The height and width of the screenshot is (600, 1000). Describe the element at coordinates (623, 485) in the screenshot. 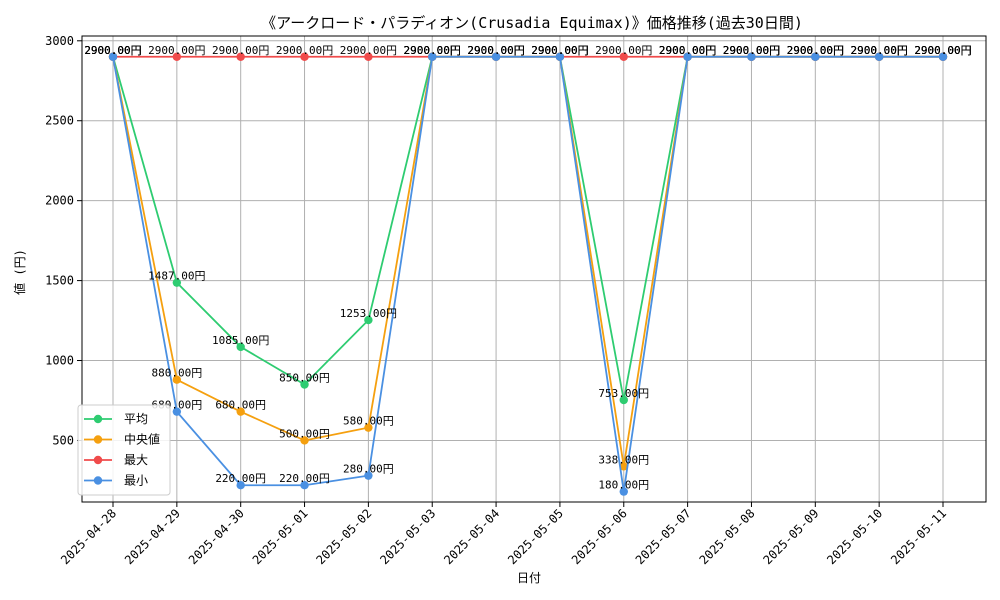

I see `data-label: 180.00円` at that location.